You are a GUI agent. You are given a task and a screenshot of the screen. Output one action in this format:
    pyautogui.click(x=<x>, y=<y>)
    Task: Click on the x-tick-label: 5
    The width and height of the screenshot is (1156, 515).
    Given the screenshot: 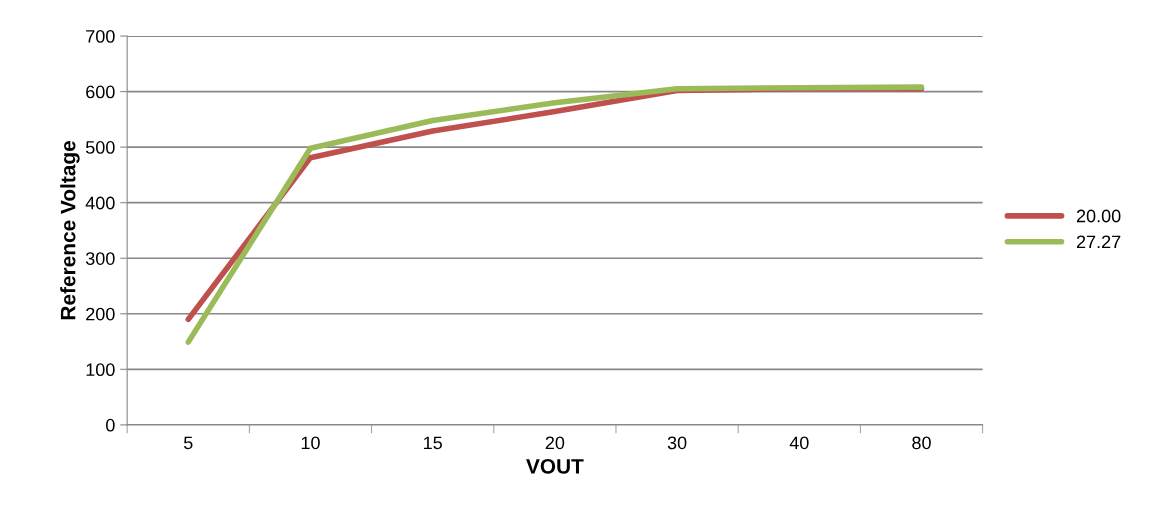 What is the action you would take?
    pyautogui.click(x=188, y=443)
    